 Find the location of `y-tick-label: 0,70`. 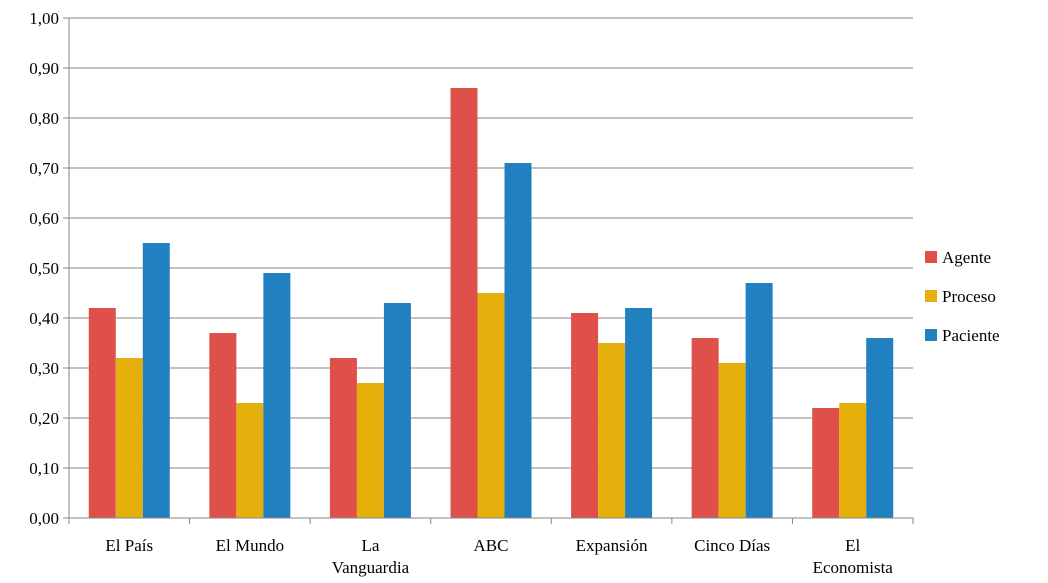

y-tick-label: 0,70 is located at coordinates (44, 168).